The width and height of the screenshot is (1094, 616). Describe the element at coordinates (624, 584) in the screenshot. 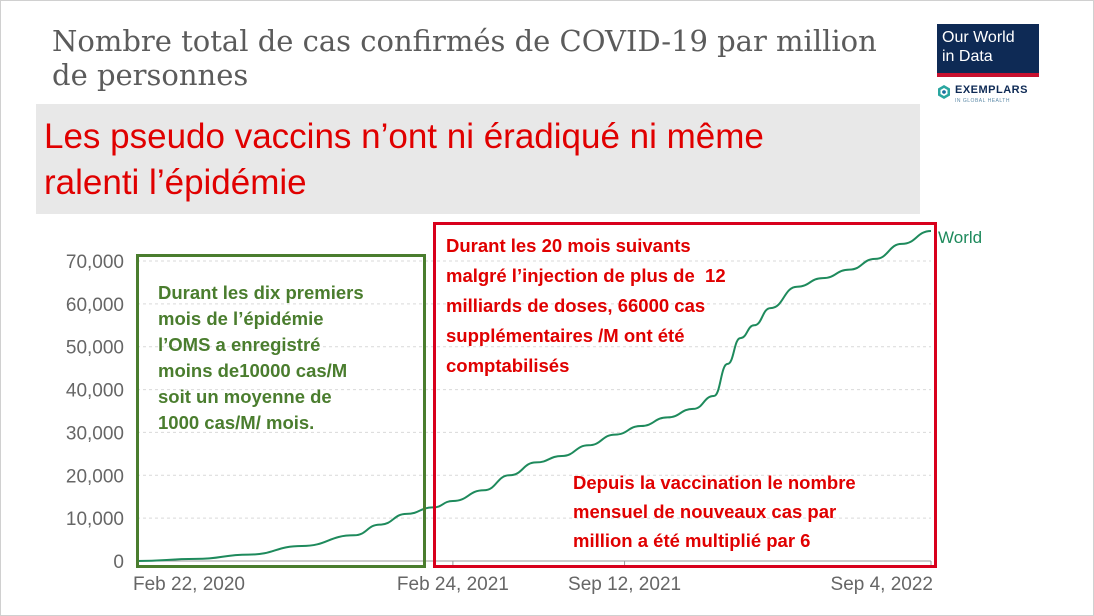

I see `x-tick-label: Sep 12, 2021` at that location.